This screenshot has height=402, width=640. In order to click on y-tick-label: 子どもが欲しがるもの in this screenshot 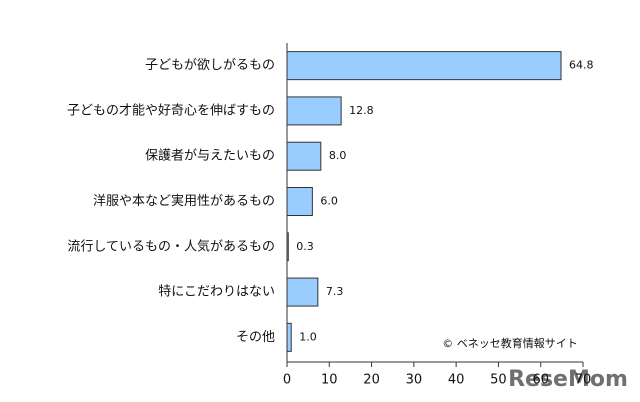, I will do `click(210, 65)`.